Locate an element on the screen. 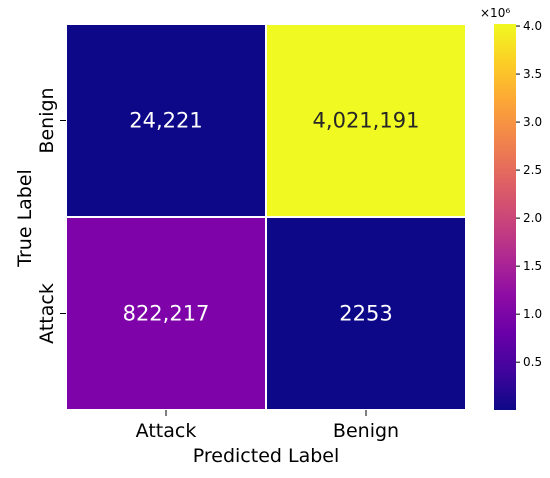  colorbar-tick-label: 2.0 is located at coordinates (532, 218).